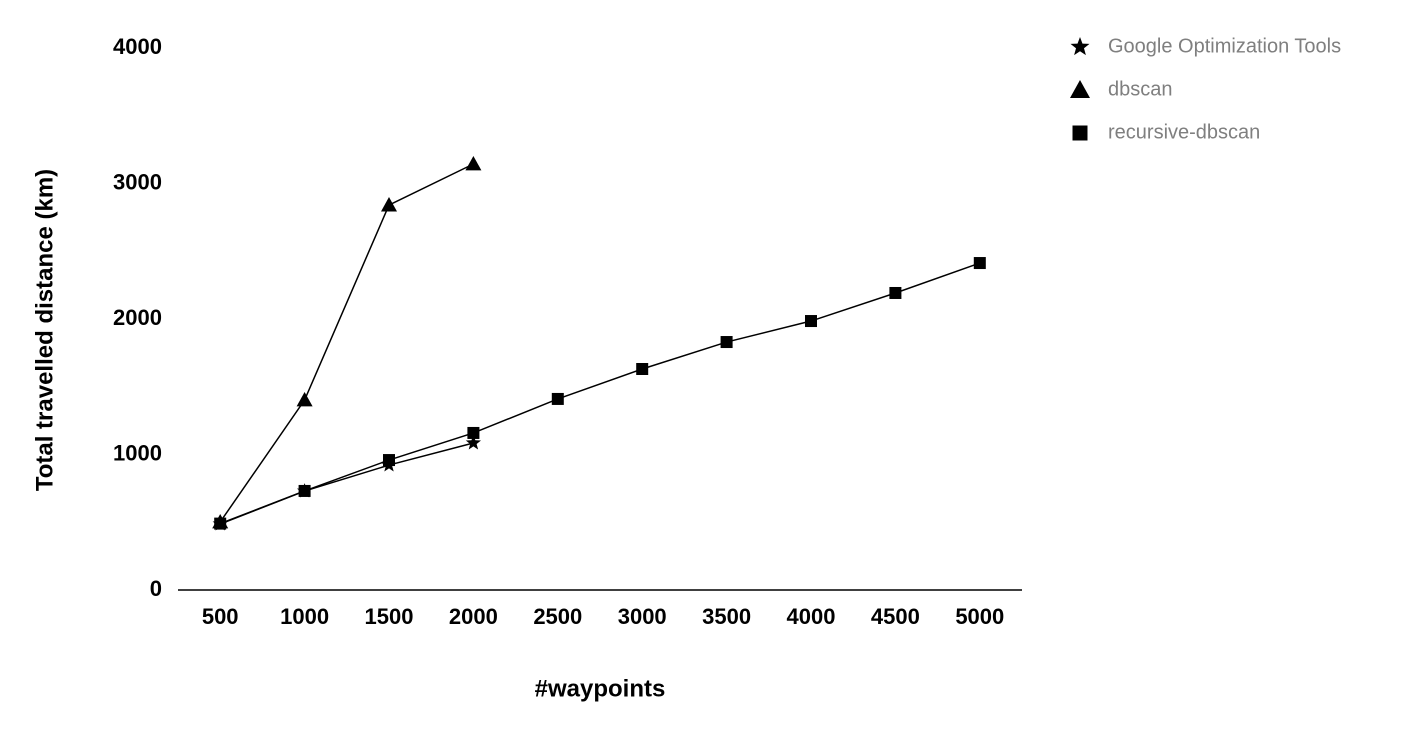  Describe the element at coordinates (979, 616) in the screenshot. I see `x-tick-label: 5000` at that location.